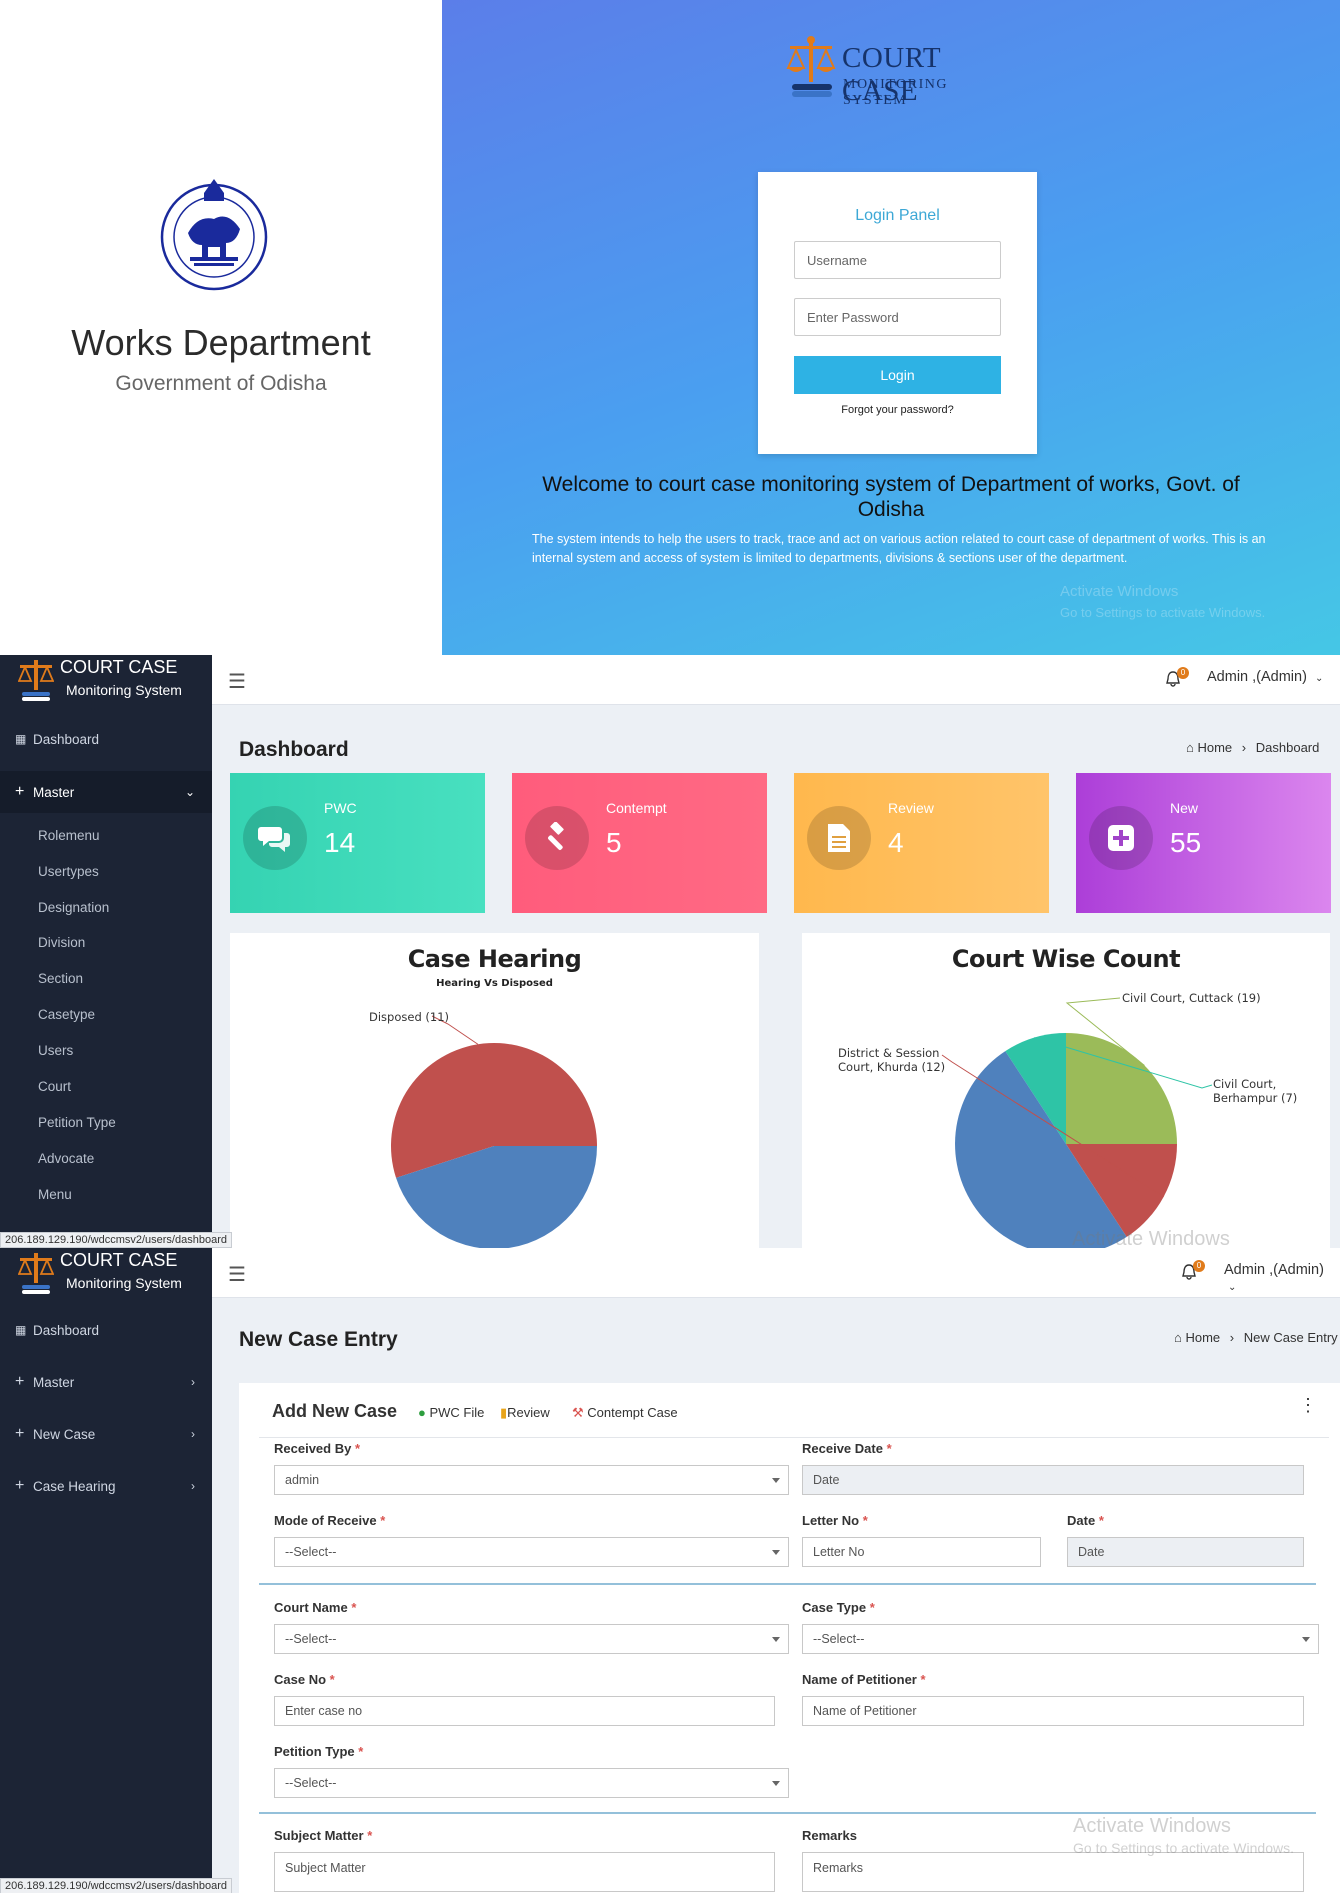 The width and height of the screenshot is (1340, 1893). Describe the element at coordinates (1308, 1405) in the screenshot. I see `more-options-icon: ⋮` at that location.